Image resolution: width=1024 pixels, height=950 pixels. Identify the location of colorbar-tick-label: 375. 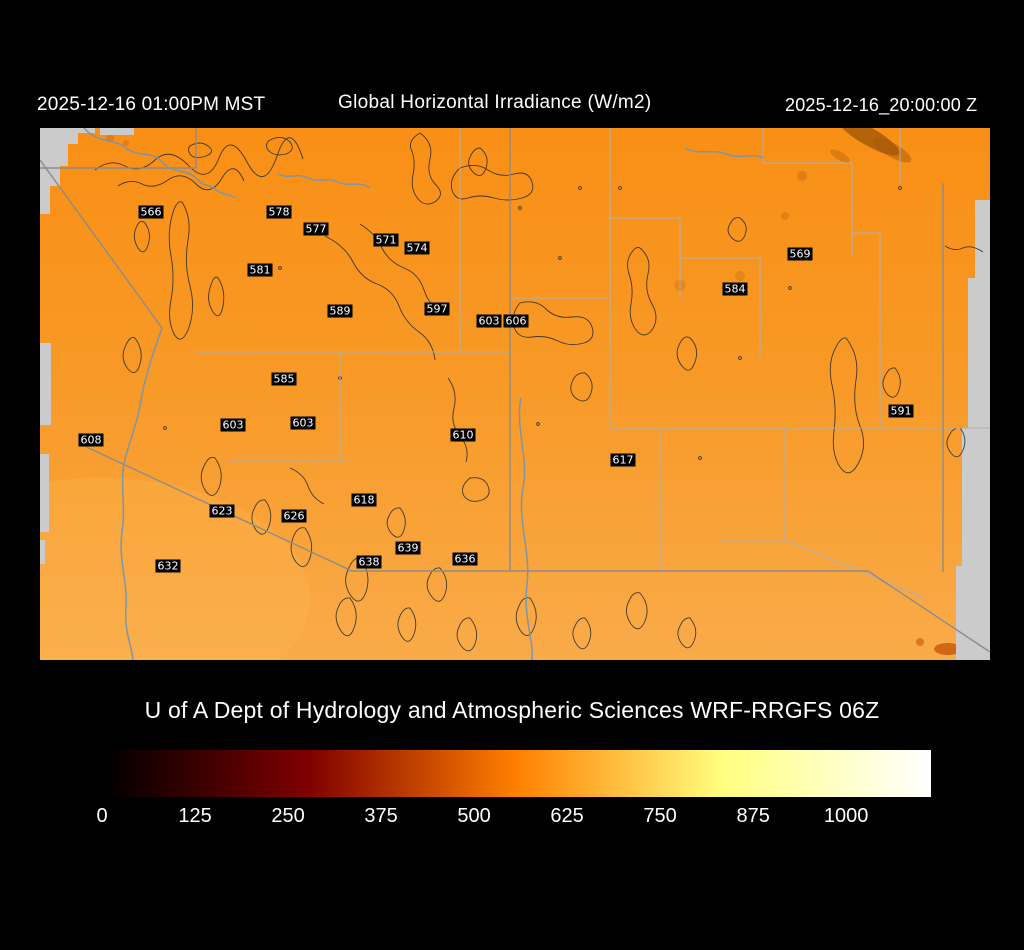
(381, 816).